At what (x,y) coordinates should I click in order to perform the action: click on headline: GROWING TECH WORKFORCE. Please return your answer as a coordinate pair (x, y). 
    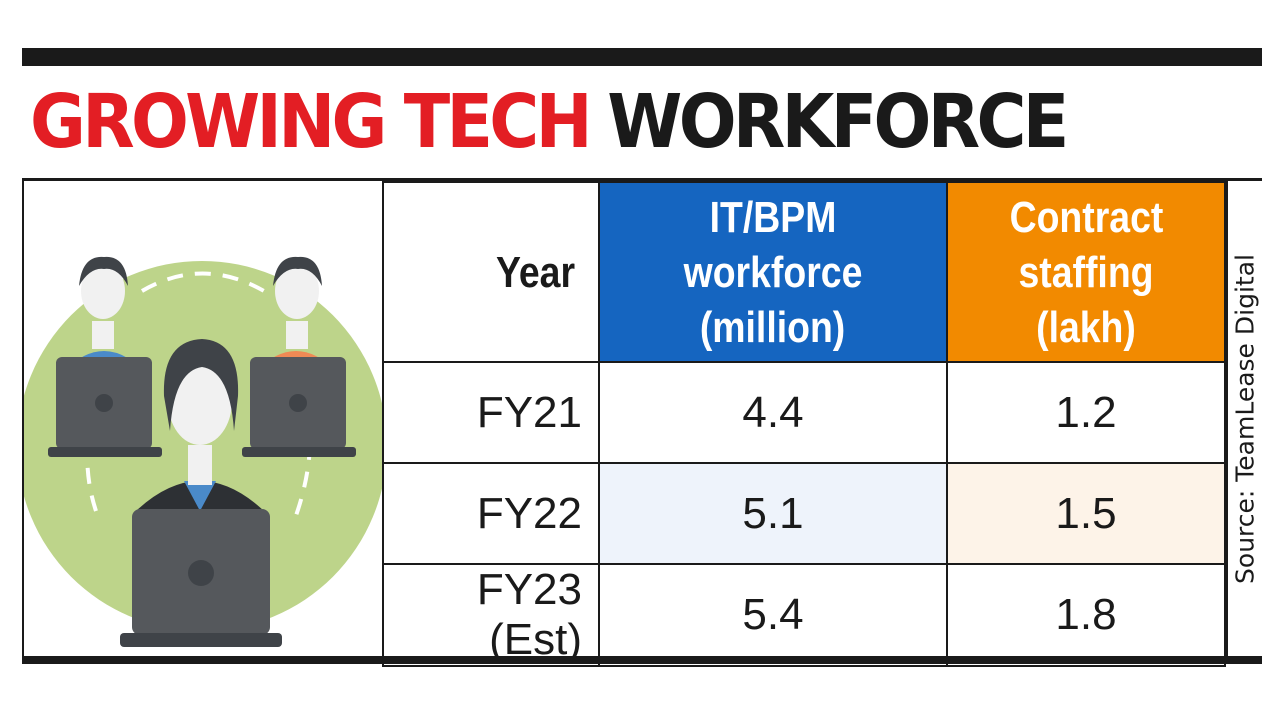
    Looking at the image, I should click on (549, 122).